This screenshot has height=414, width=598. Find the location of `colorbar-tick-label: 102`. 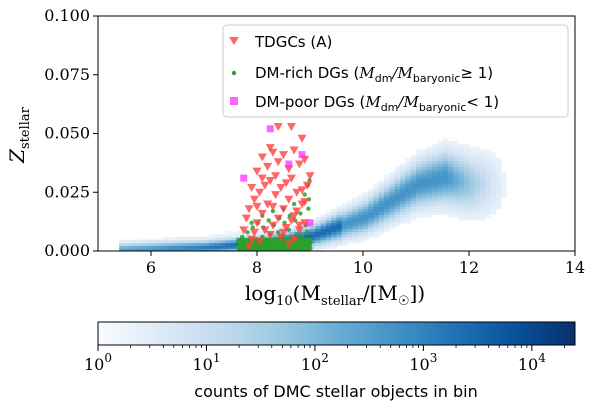

colorbar-tick-label: 102 is located at coordinates (315, 362).